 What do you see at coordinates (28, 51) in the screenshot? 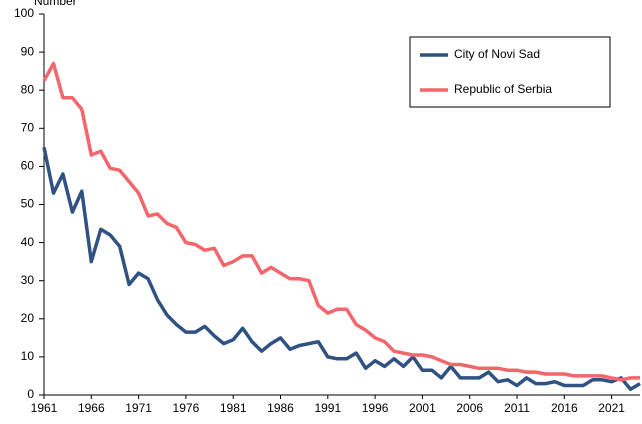
I see `y-tick-label: 90` at bounding box center [28, 51].